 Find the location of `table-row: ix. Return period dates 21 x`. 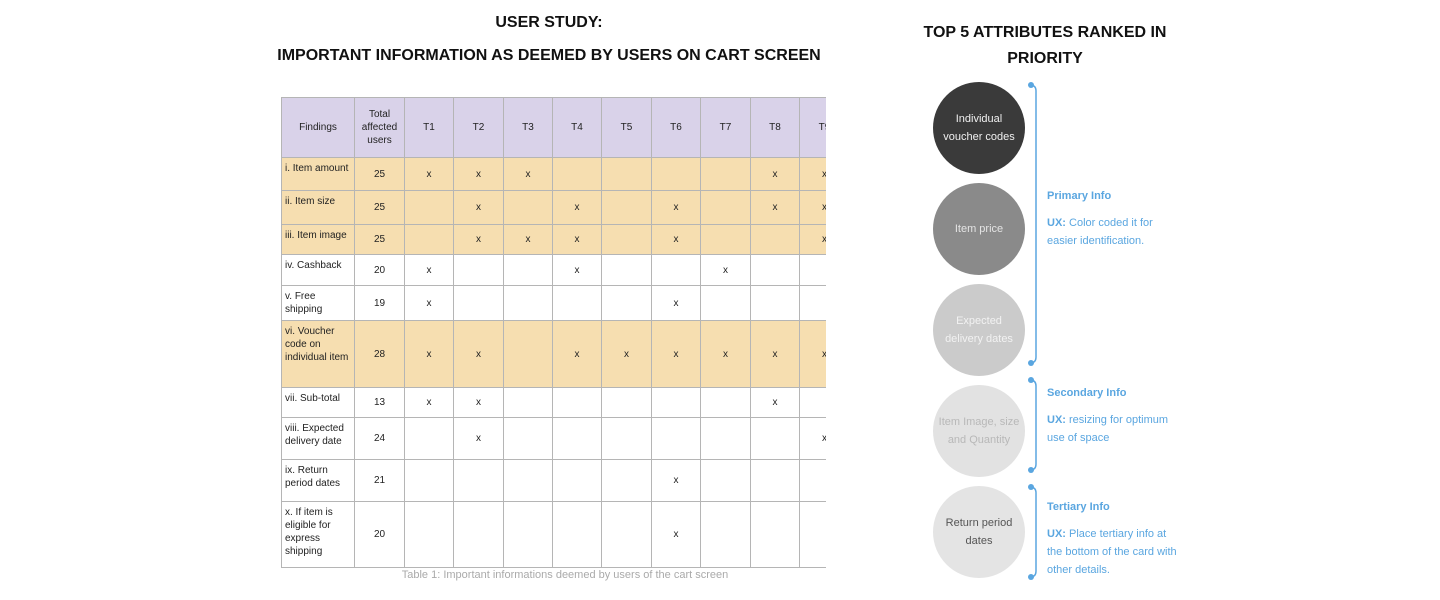

table-row: ix. Return period dates 21 x is located at coordinates (553, 480).